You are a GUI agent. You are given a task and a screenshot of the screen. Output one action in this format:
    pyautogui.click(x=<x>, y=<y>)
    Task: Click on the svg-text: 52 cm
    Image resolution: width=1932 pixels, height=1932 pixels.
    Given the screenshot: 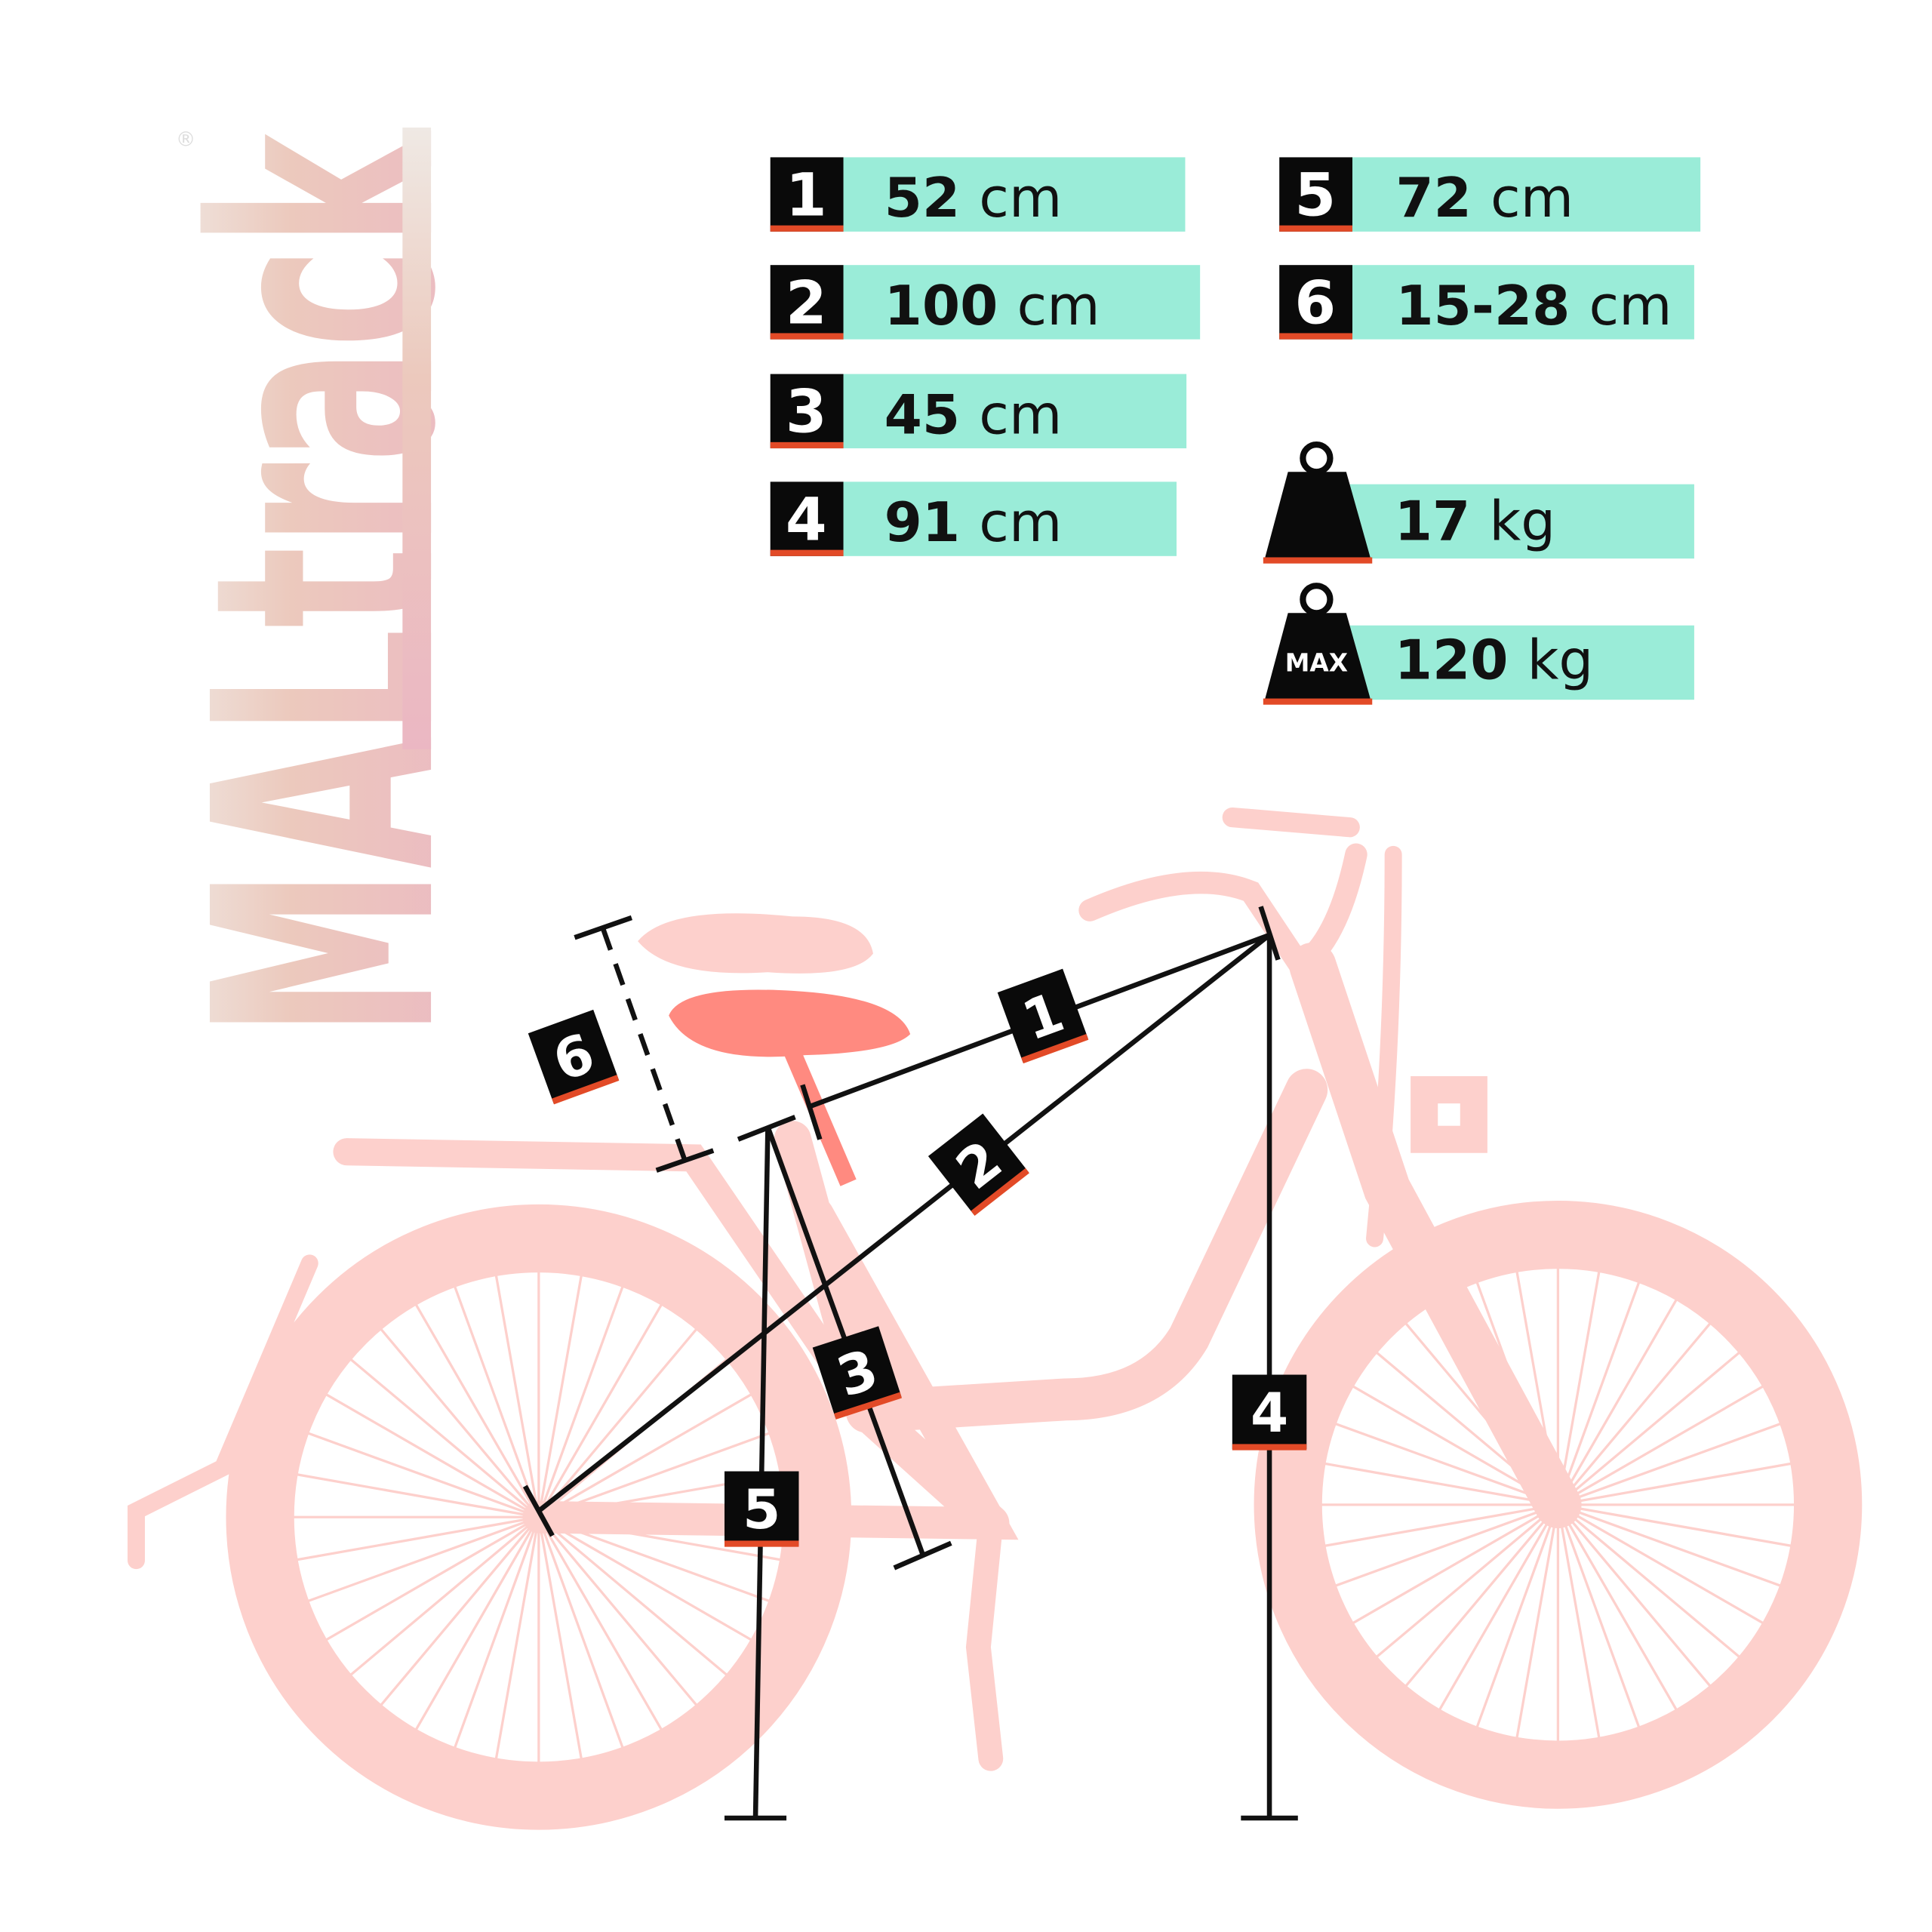 What is the action you would take?
    pyautogui.click(x=973, y=198)
    